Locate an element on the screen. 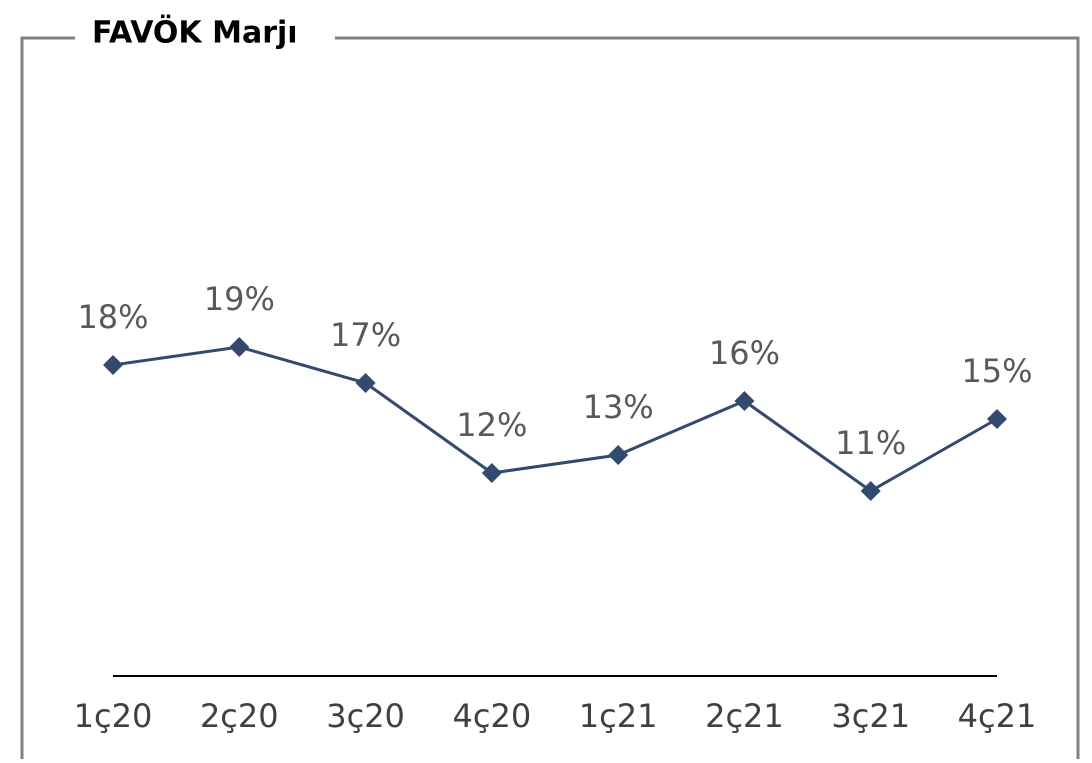 The height and width of the screenshot is (763, 1092). data-label: 19% is located at coordinates (239, 299).